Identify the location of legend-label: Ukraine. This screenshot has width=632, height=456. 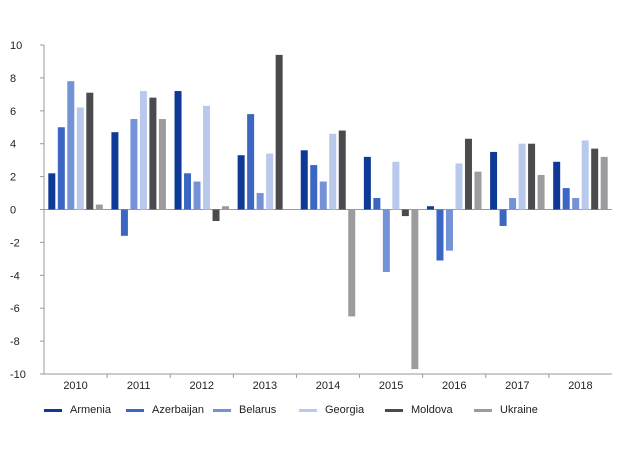
(519, 410).